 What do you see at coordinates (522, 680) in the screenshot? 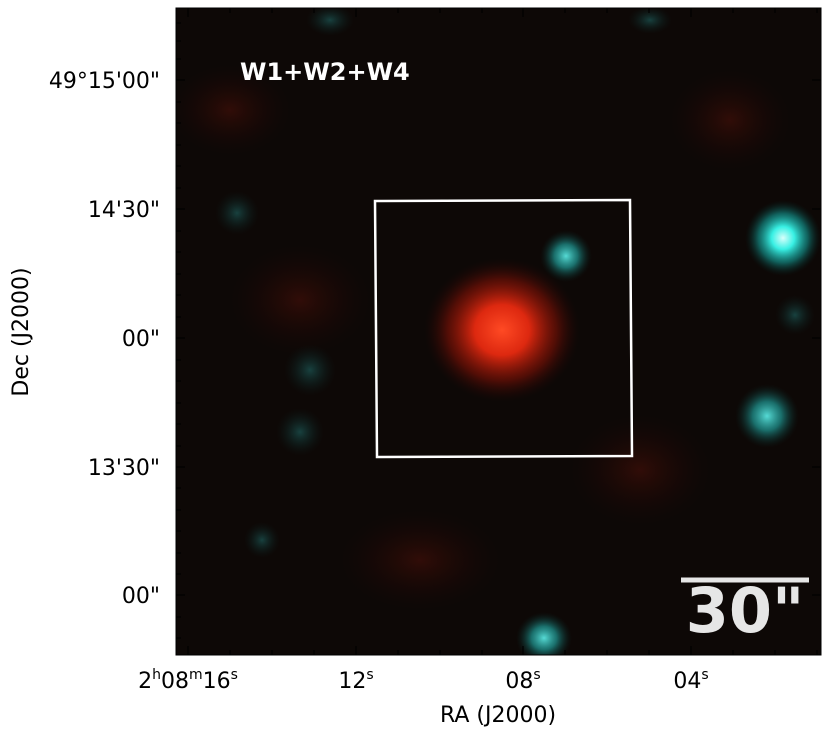
I see `x-tick-label: 08s` at bounding box center [522, 680].